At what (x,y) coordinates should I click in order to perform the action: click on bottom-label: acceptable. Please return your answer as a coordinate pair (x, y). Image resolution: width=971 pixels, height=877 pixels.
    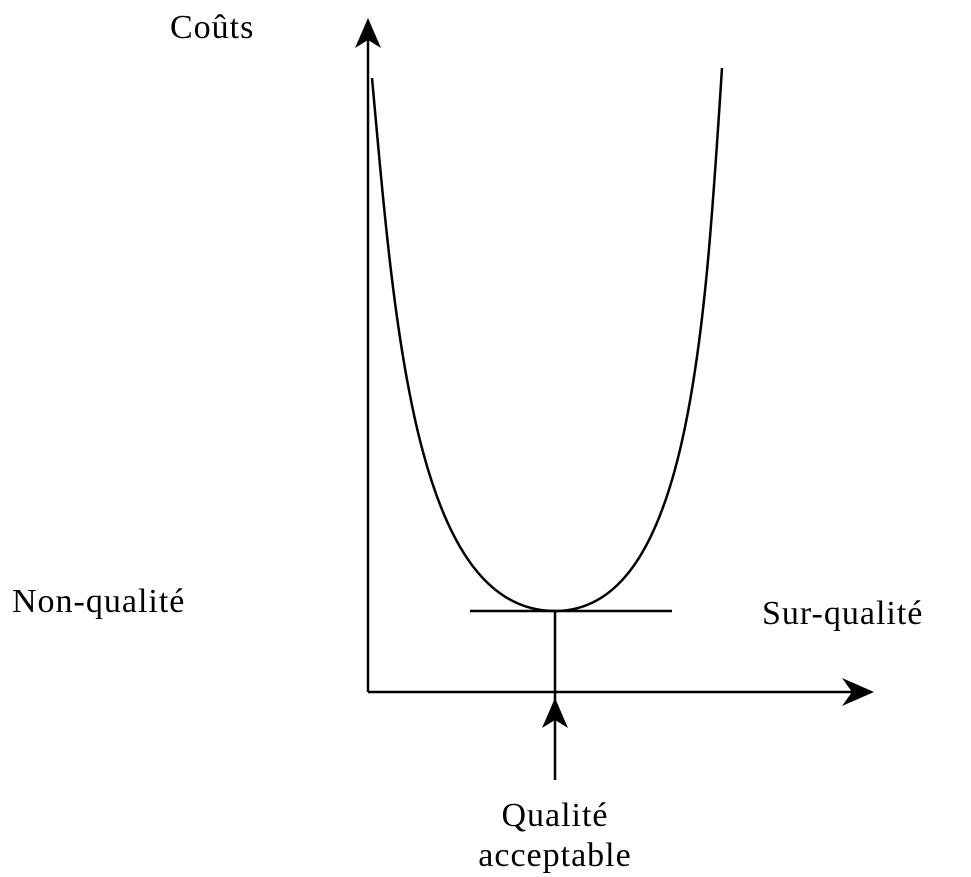
    Looking at the image, I should click on (554, 855).